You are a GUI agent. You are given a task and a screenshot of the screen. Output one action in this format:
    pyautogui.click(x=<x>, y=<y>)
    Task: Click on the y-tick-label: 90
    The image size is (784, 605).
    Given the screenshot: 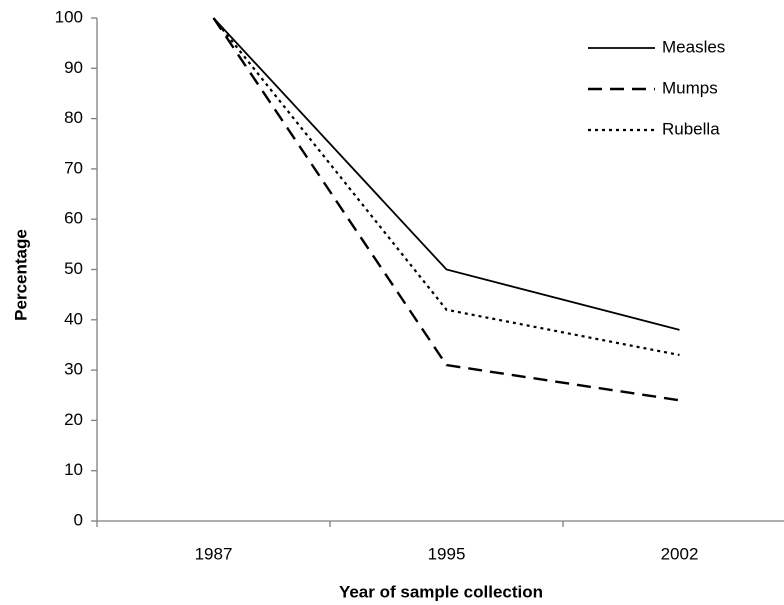 What is the action you would take?
    pyautogui.click(x=73, y=67)
    